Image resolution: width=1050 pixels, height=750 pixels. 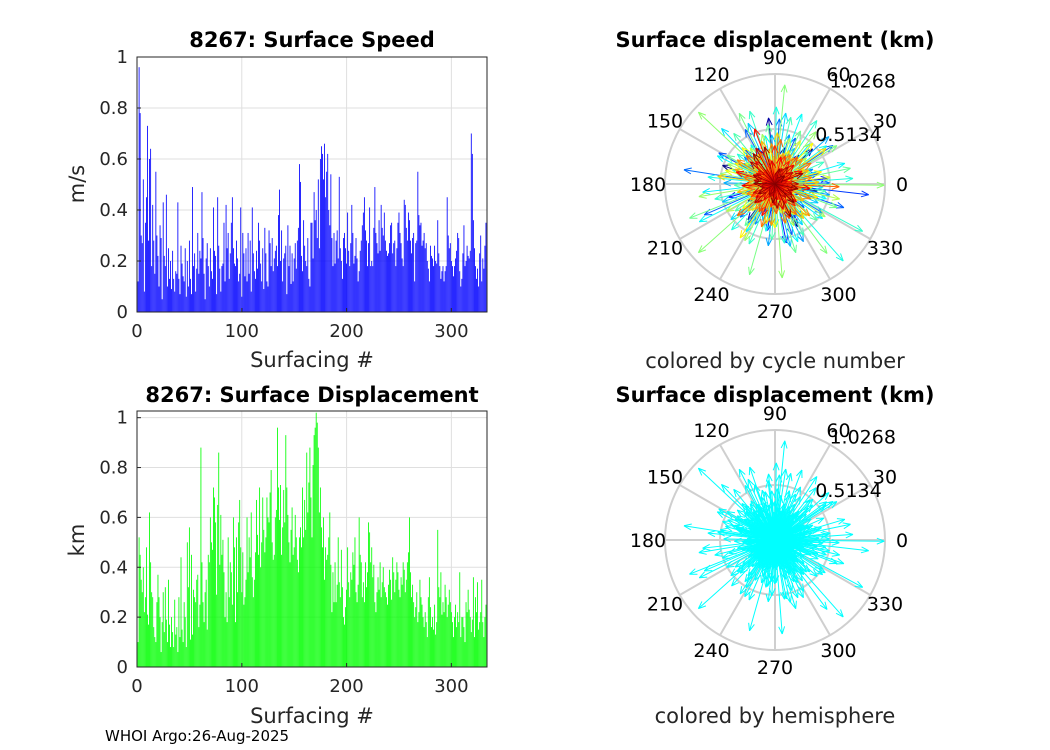 I want to click on polar-hemisphere-angle-label: 0, so click(x=902, y=541).